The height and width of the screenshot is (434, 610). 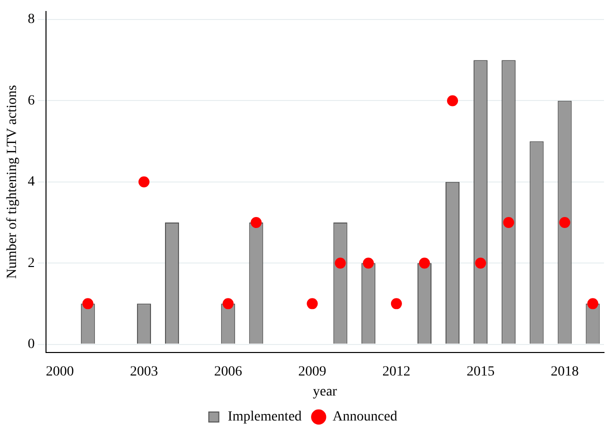 I want to click on y-tick-label: 0, so click(x=31, y=344).